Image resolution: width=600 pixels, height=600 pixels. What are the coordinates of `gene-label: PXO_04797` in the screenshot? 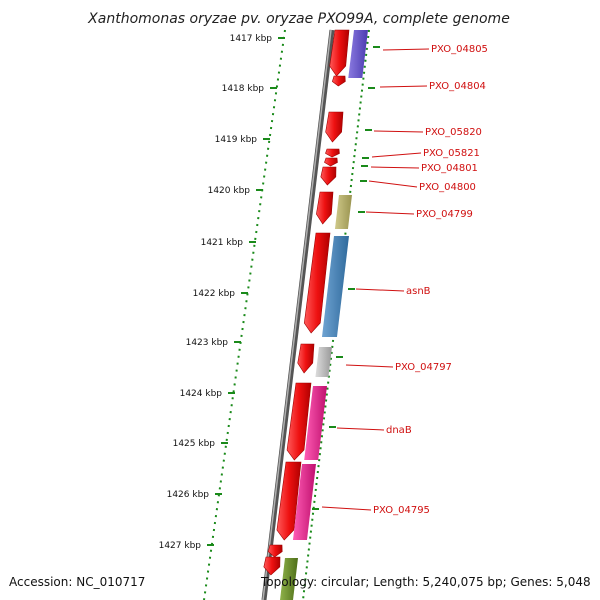 It's located at (423, 367).